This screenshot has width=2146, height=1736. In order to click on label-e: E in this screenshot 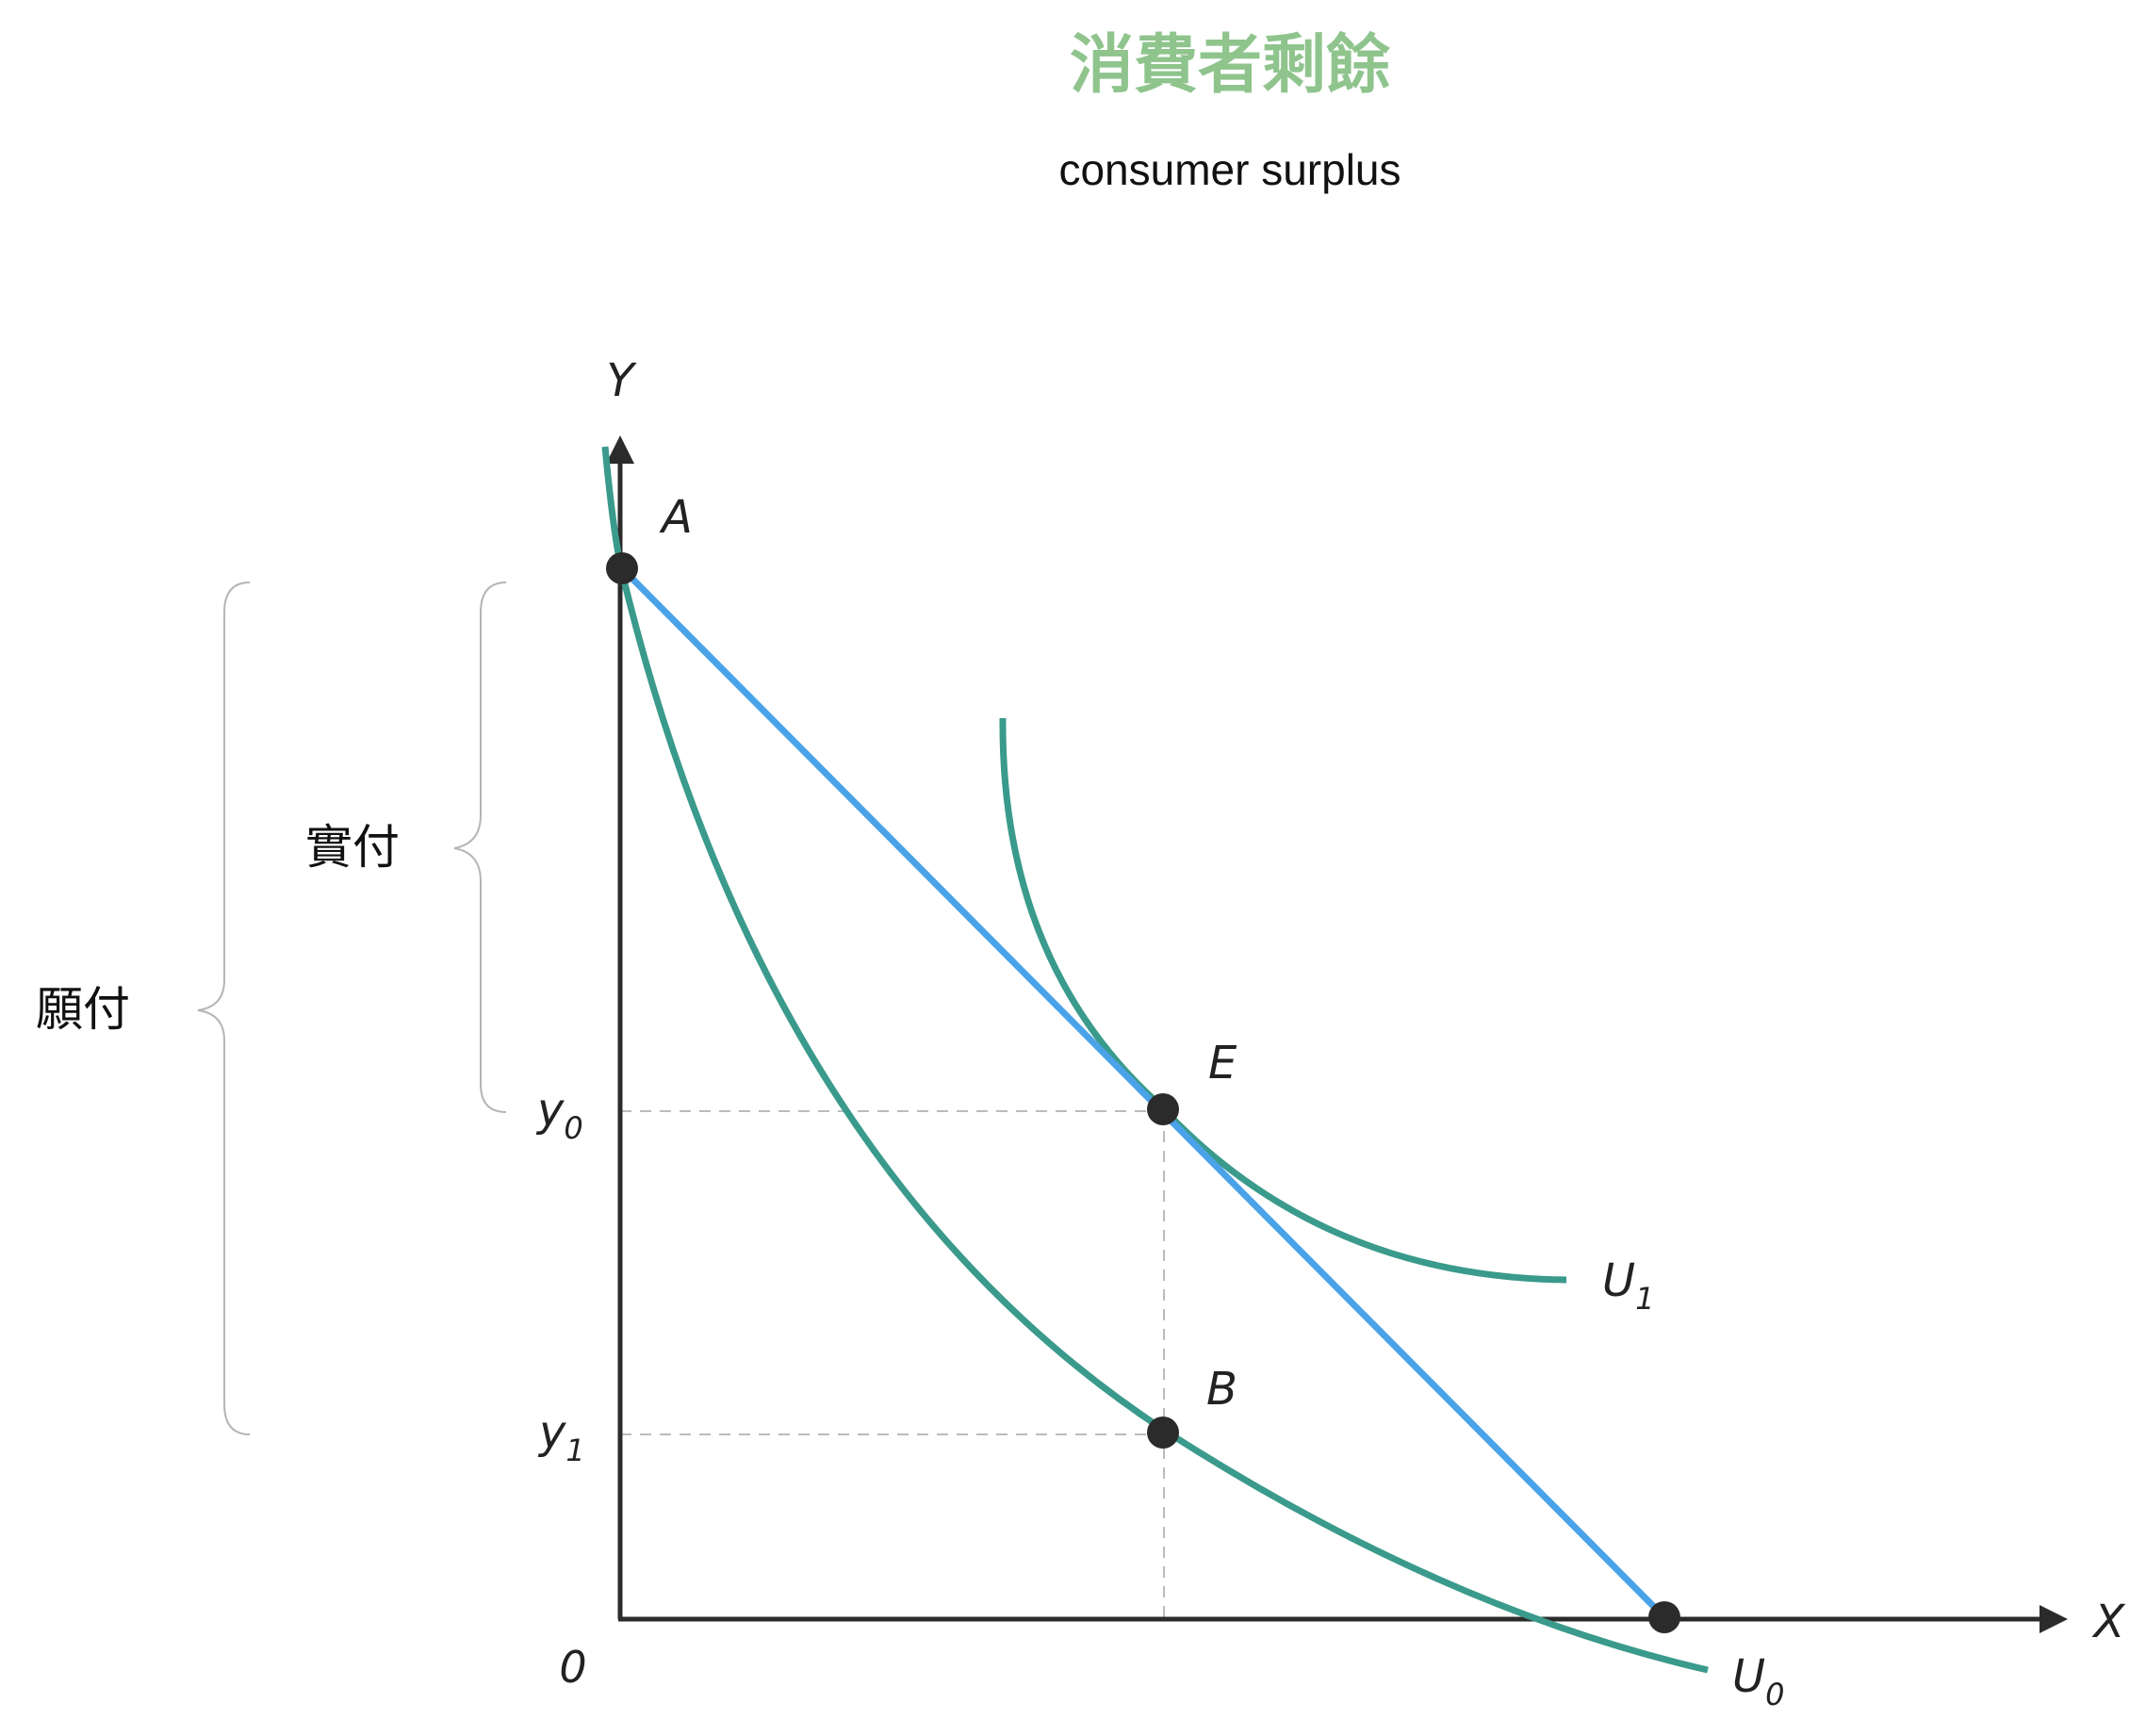, I will do `click(1222, 1063)`.